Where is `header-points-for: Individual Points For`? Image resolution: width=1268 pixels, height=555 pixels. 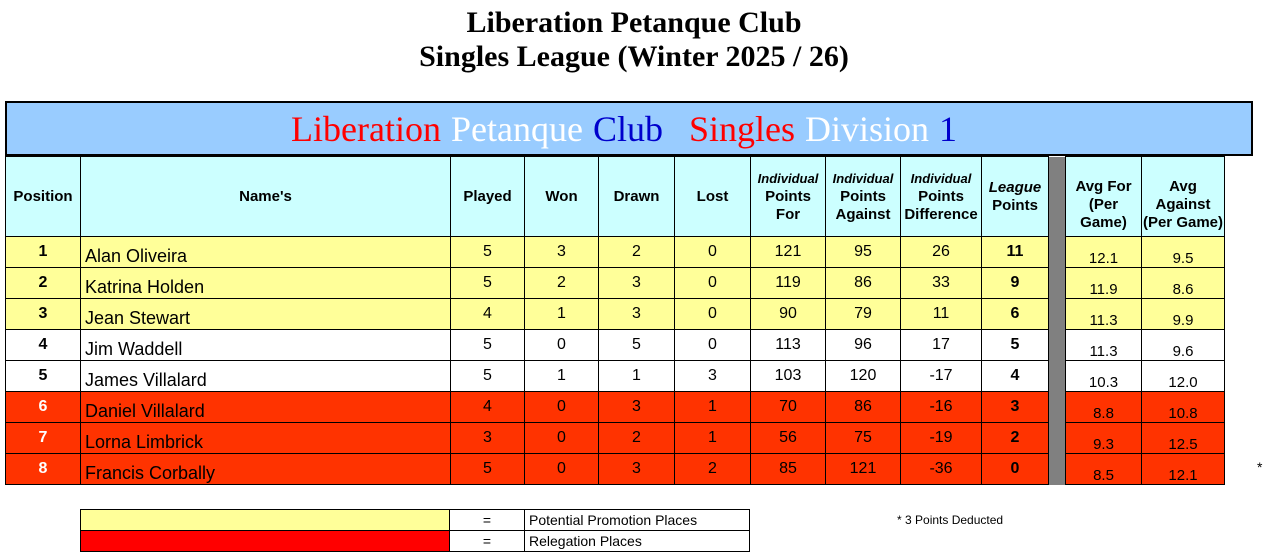
header-points-for: Individual Points For is located at coordinates (788, 196).